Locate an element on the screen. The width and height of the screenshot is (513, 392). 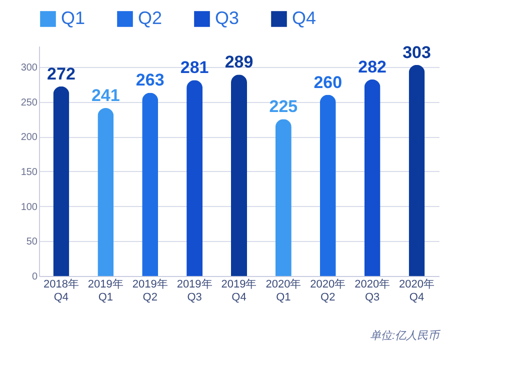
data-label: 303 is located at coordinates (416, 52).